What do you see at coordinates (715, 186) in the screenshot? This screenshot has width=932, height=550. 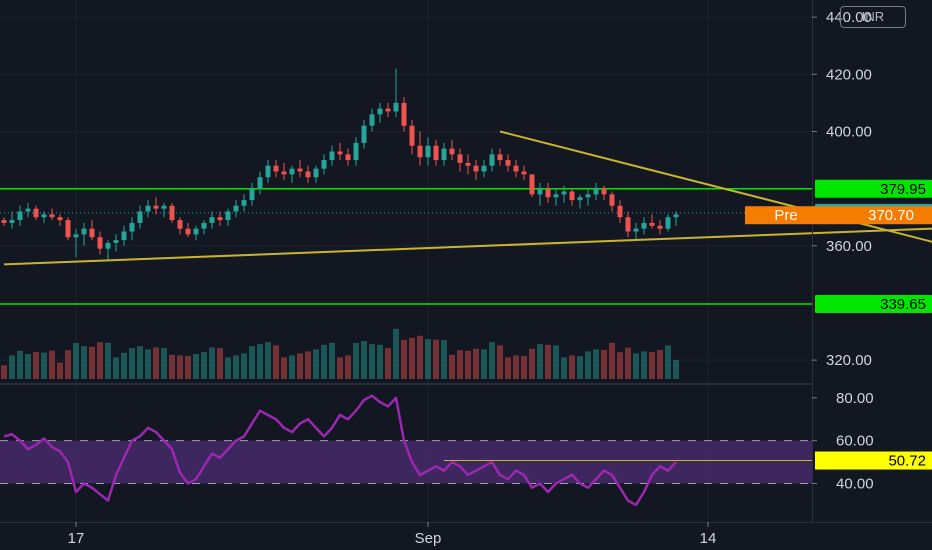 I see `trendline` at bounding box center [715, 186].